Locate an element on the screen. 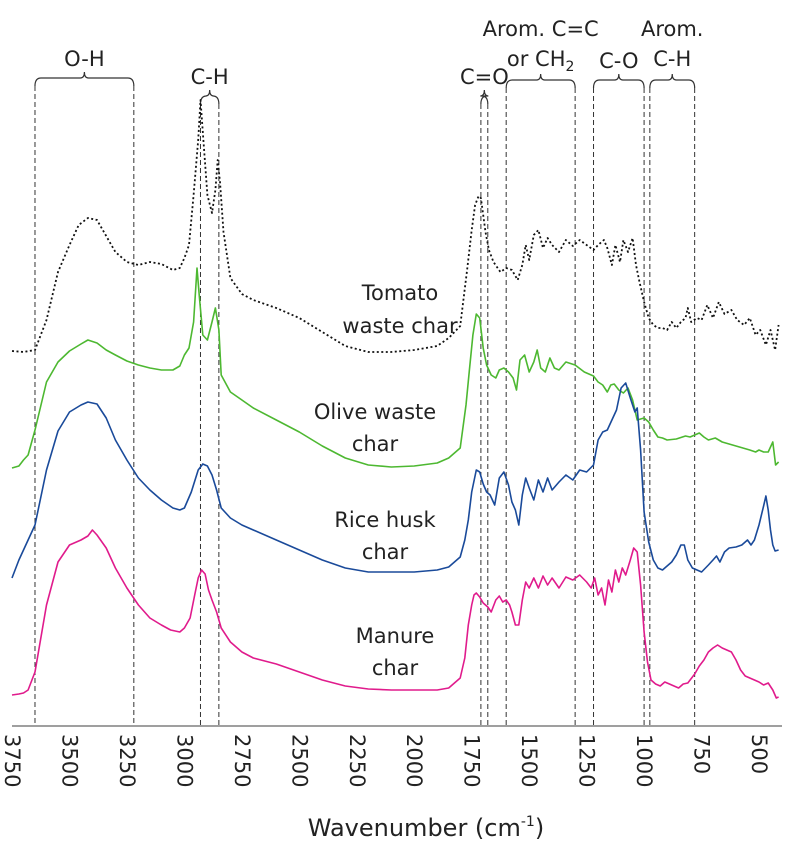 This screenshot has height=852, width=788. band-4-brace is located at coordinates (618, 81).